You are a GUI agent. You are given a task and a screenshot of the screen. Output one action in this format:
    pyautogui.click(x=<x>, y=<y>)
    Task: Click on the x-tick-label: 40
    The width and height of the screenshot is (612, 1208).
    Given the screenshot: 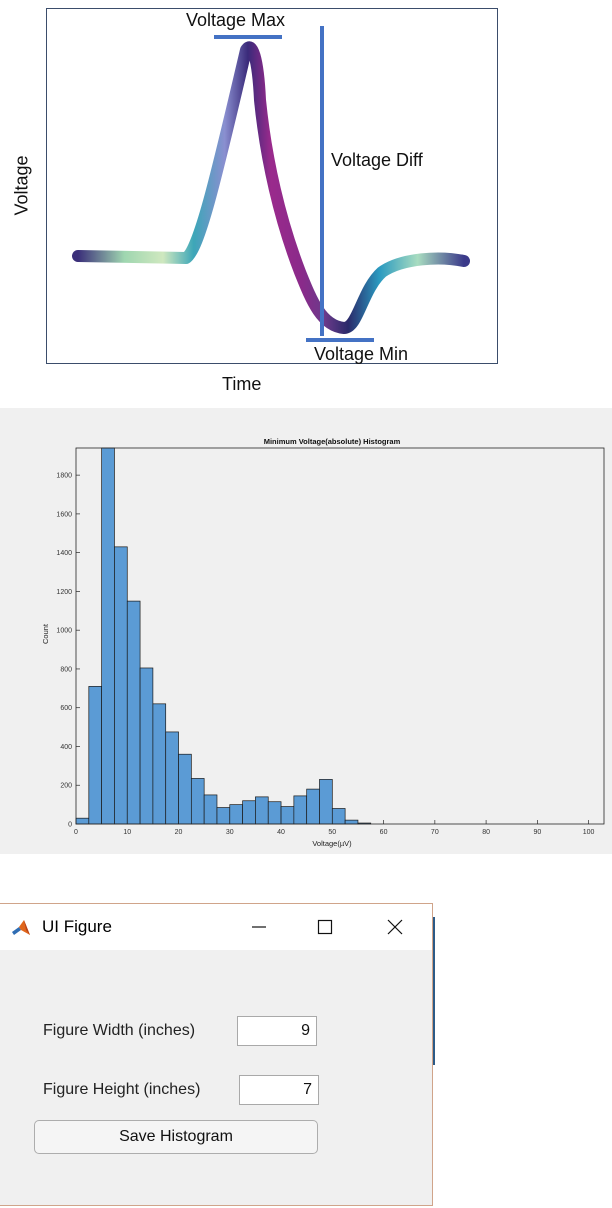 What is the action you would take?
    pyautogui.click(x=281, y=832)
    